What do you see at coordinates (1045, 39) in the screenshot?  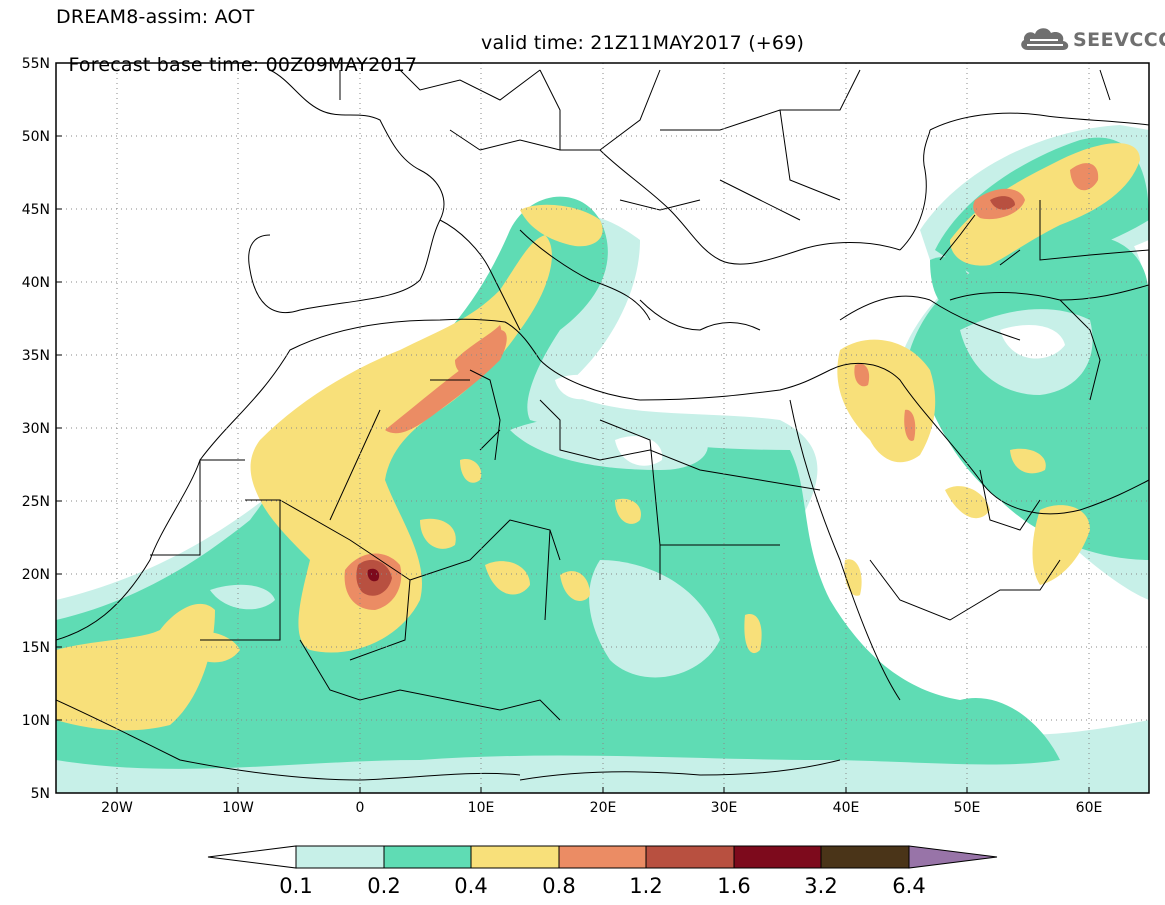 I see `cloud-icon` at bounding box center [1045, 39].